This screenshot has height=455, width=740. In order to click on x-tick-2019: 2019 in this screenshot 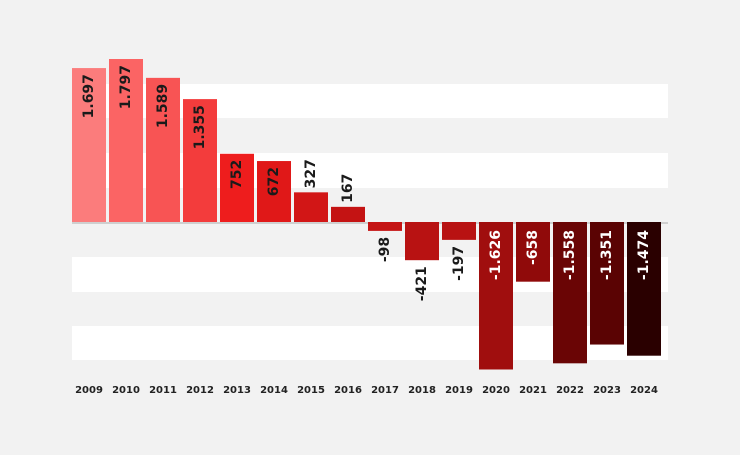, I will do `click(459, 390)`.